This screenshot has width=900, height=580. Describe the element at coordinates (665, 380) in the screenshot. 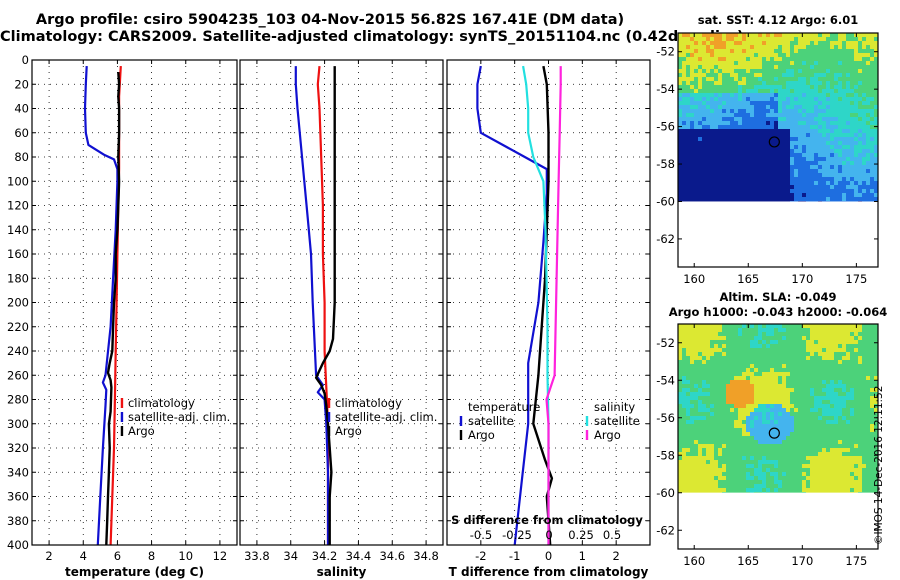

I see `y-tick-label: -54` at that location.